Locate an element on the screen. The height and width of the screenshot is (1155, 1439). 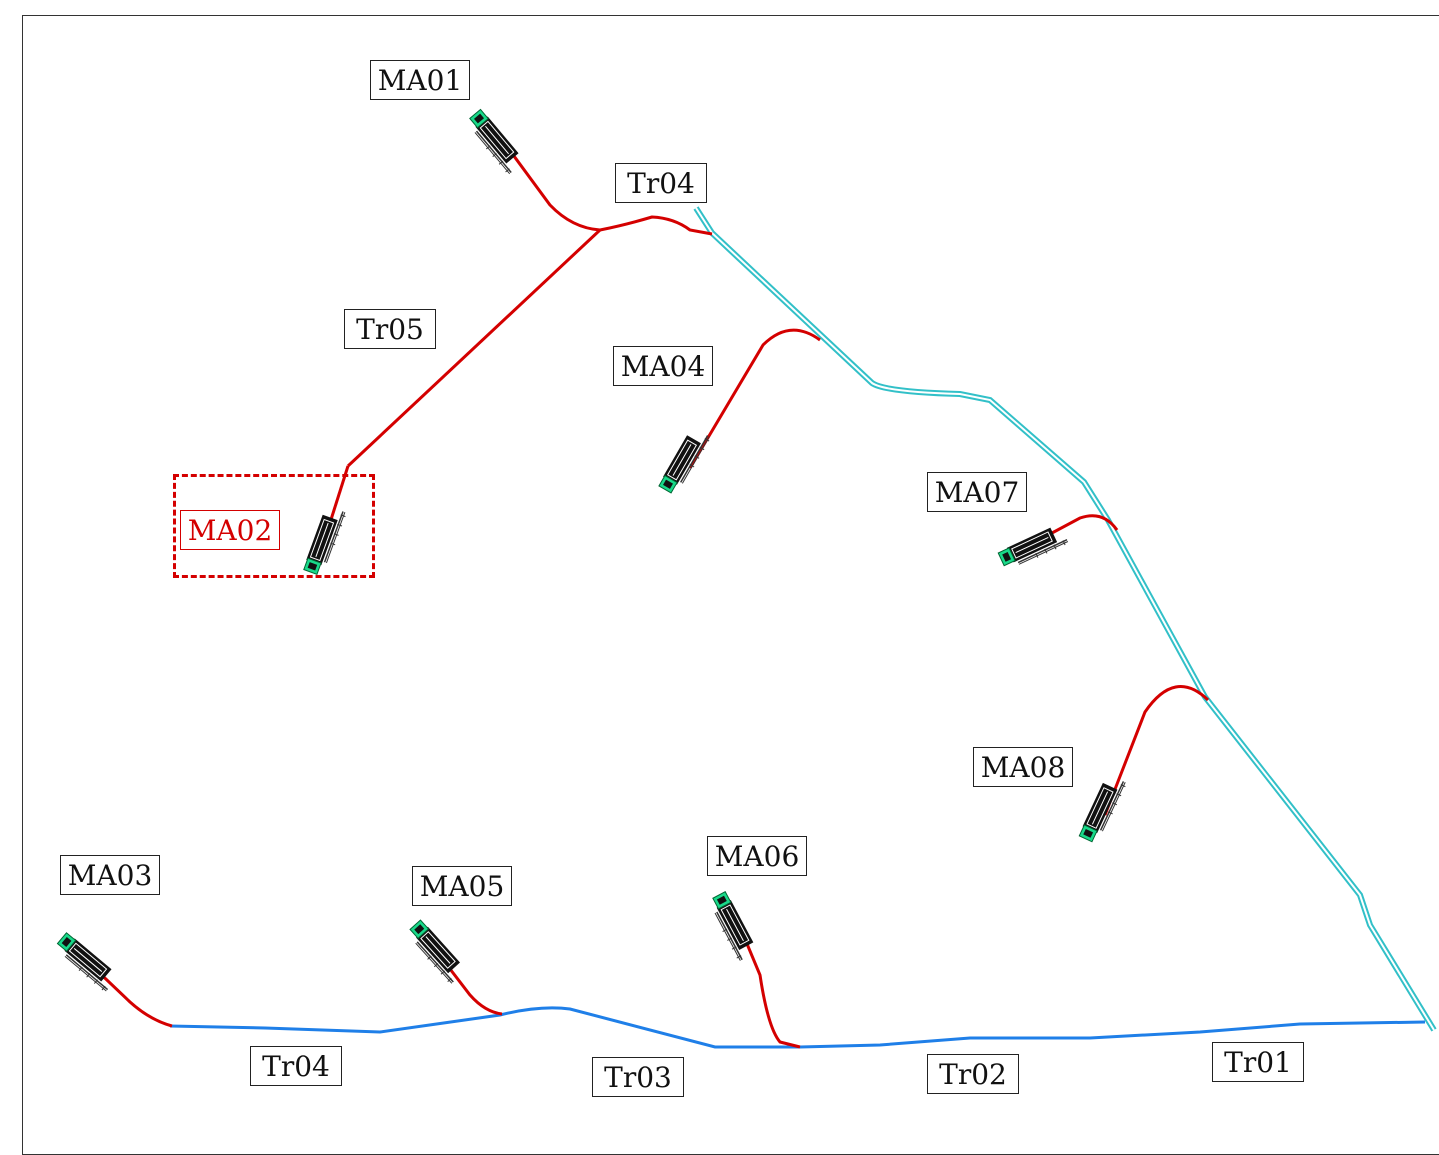
label-tr03: Tr03 is located at coordinates (638, 1077).